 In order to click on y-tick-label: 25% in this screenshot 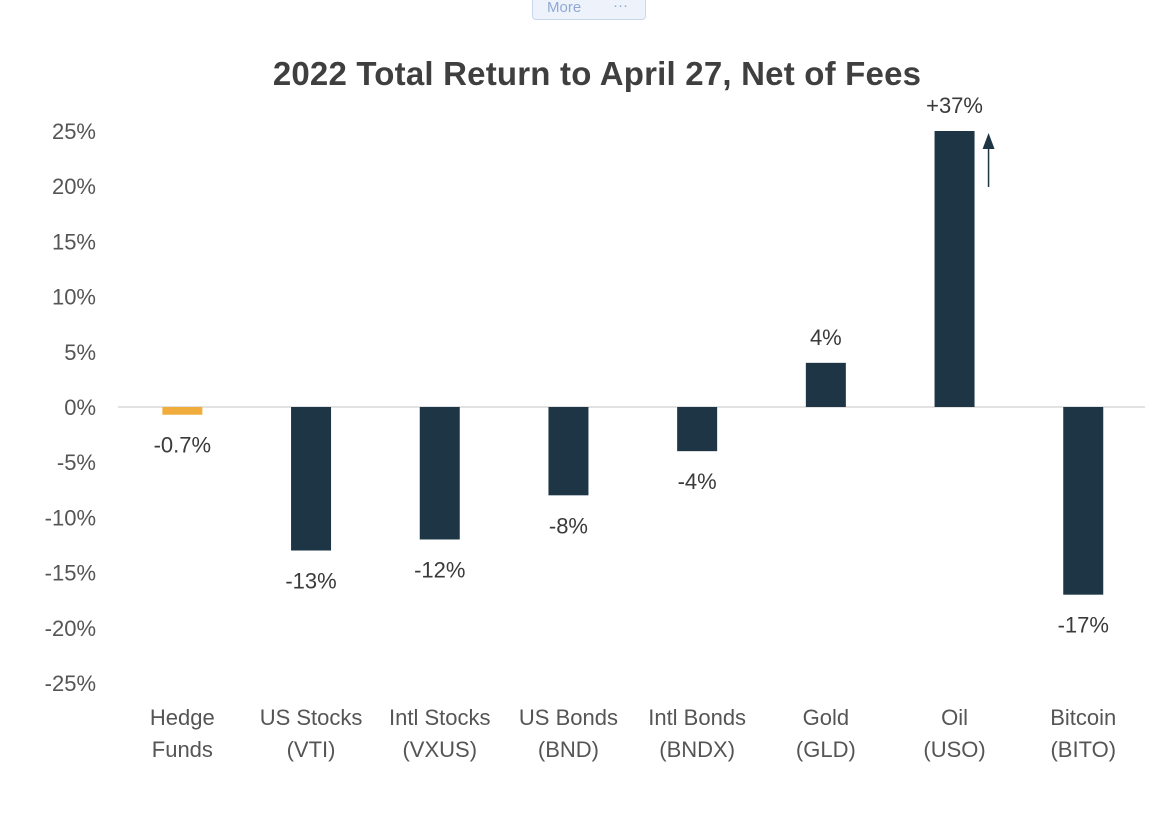, I will do `click(74, 131)`.